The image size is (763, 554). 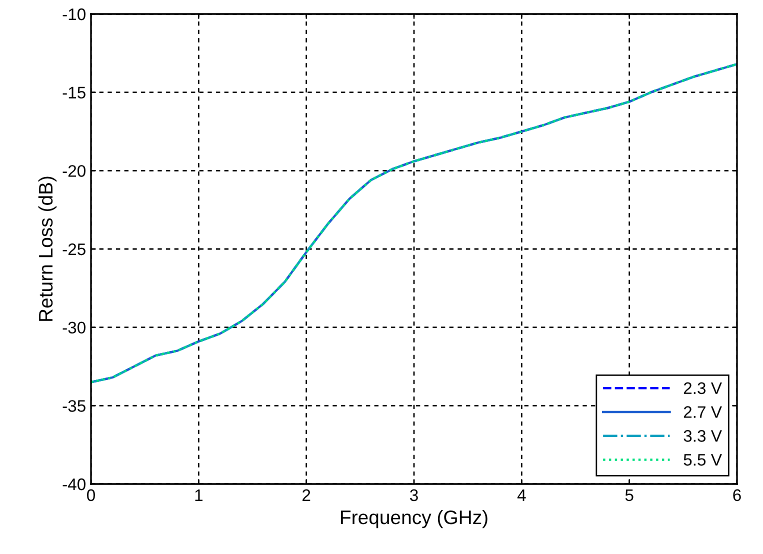 What do you see at coordinates (74, 14) in the screenshot?
I see `y-tick-label: -10` at bounding box center [74, 14].